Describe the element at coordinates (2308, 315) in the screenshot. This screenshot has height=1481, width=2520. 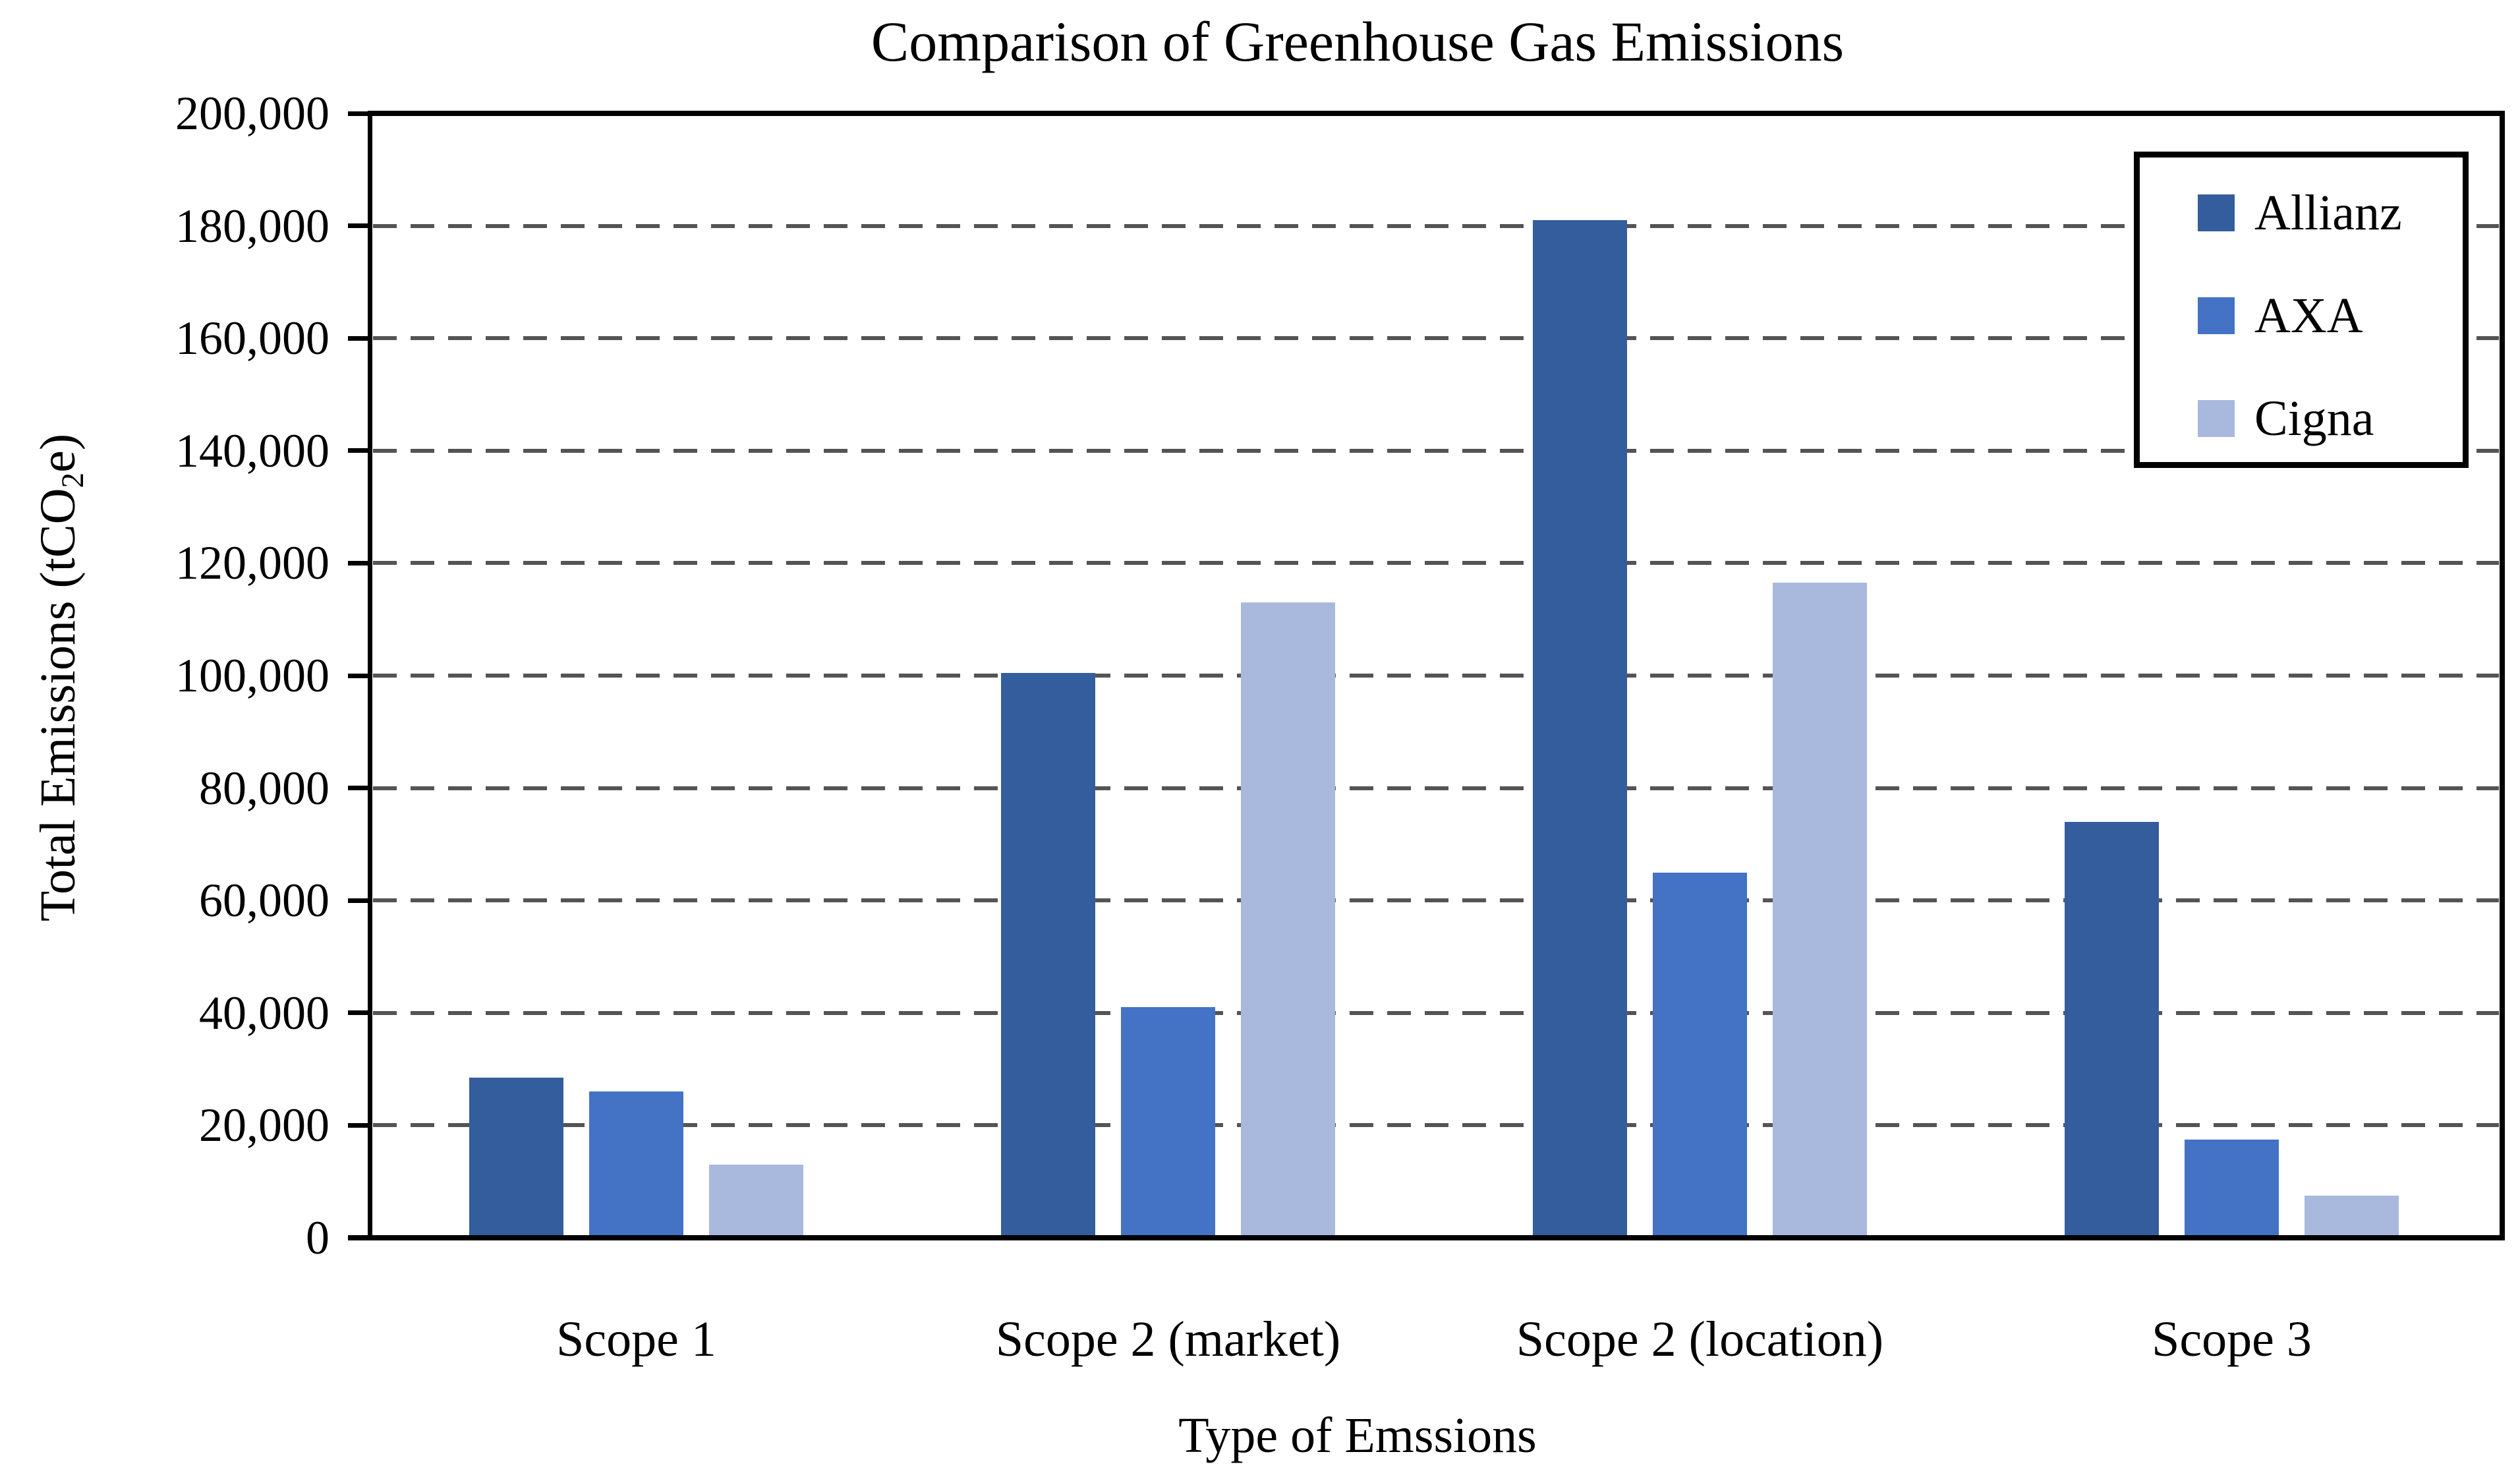
I see `legend-label-axa: AXA` at that location.